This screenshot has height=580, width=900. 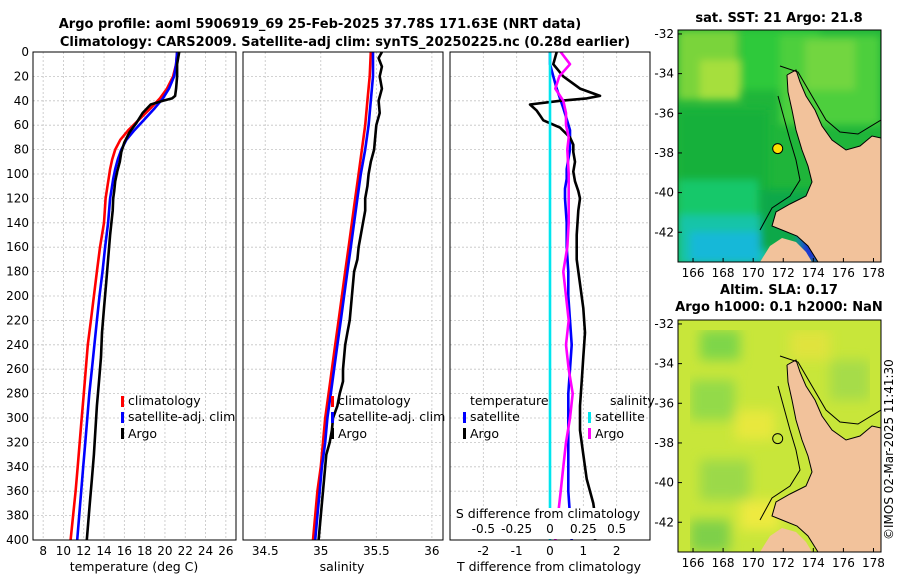 What do you see at coordinates (21, 76) in the screenshot?
I see `depth-tick-label: 20` at bounding box center [21, 76].